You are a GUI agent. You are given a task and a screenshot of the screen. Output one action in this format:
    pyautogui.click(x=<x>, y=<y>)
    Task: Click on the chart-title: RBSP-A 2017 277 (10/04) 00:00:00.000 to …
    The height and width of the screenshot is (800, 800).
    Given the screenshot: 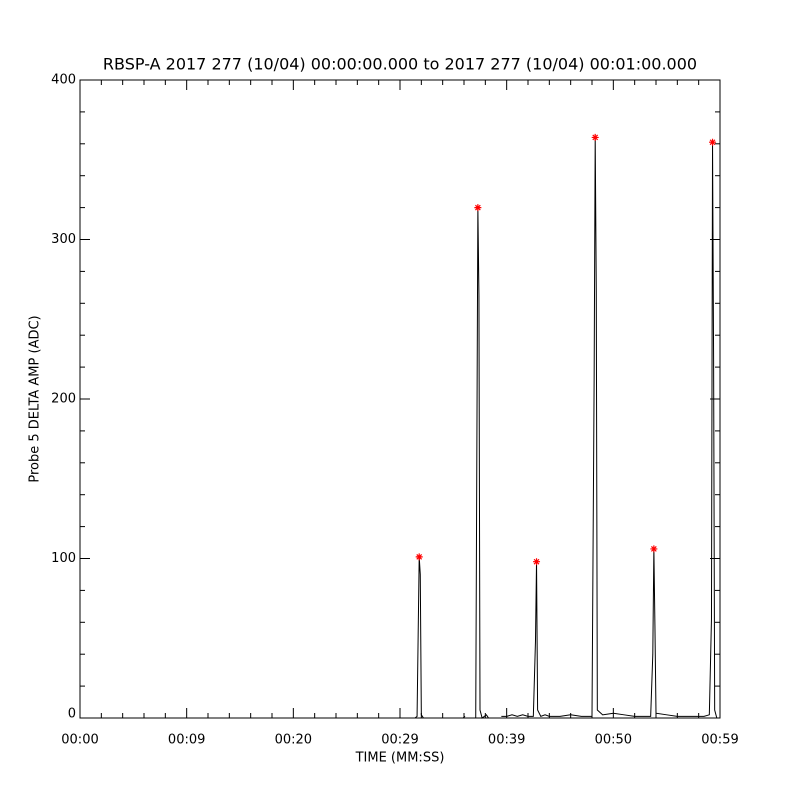 What is the action you would take?
    pyautogui.click(x=400, y=64)
    